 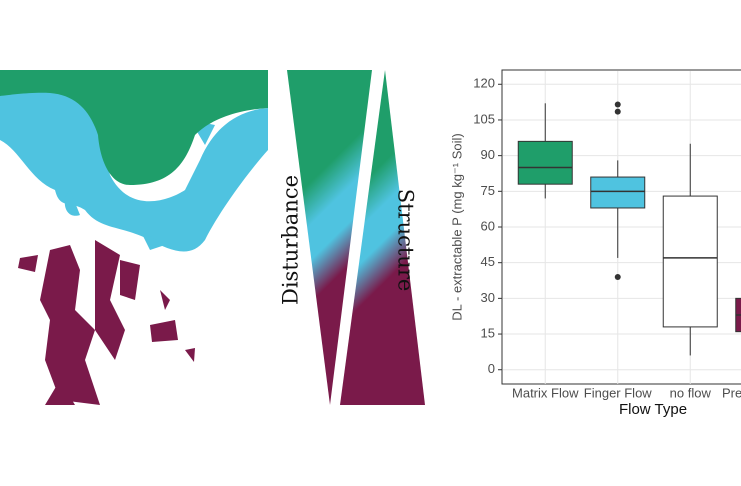 What do you see at coordinates (618, 392) in the screenshot?
I see `x-tick-label: Finger Flow` at bounding box center [618, 392].